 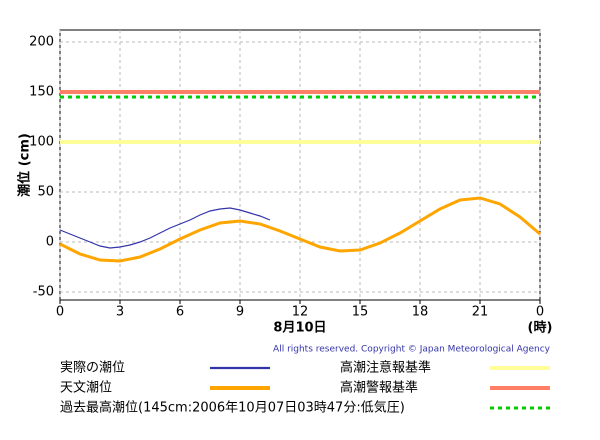 I want to click on legend-label: 高潮警報基準, so click(x=379, y=388).